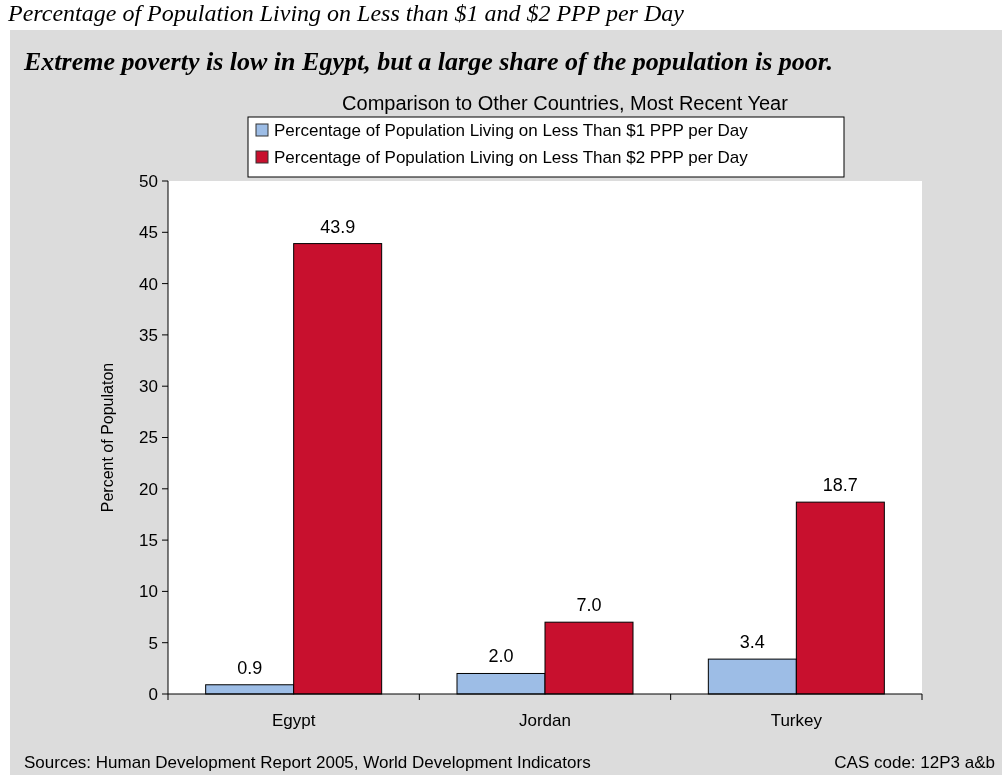 The height and width of the screenshot is (775, 1002). What do you see at coordinates (796, 720) in the screenshot?
I see `x-tick-label: Turkey` at bounding box center [796, 720].